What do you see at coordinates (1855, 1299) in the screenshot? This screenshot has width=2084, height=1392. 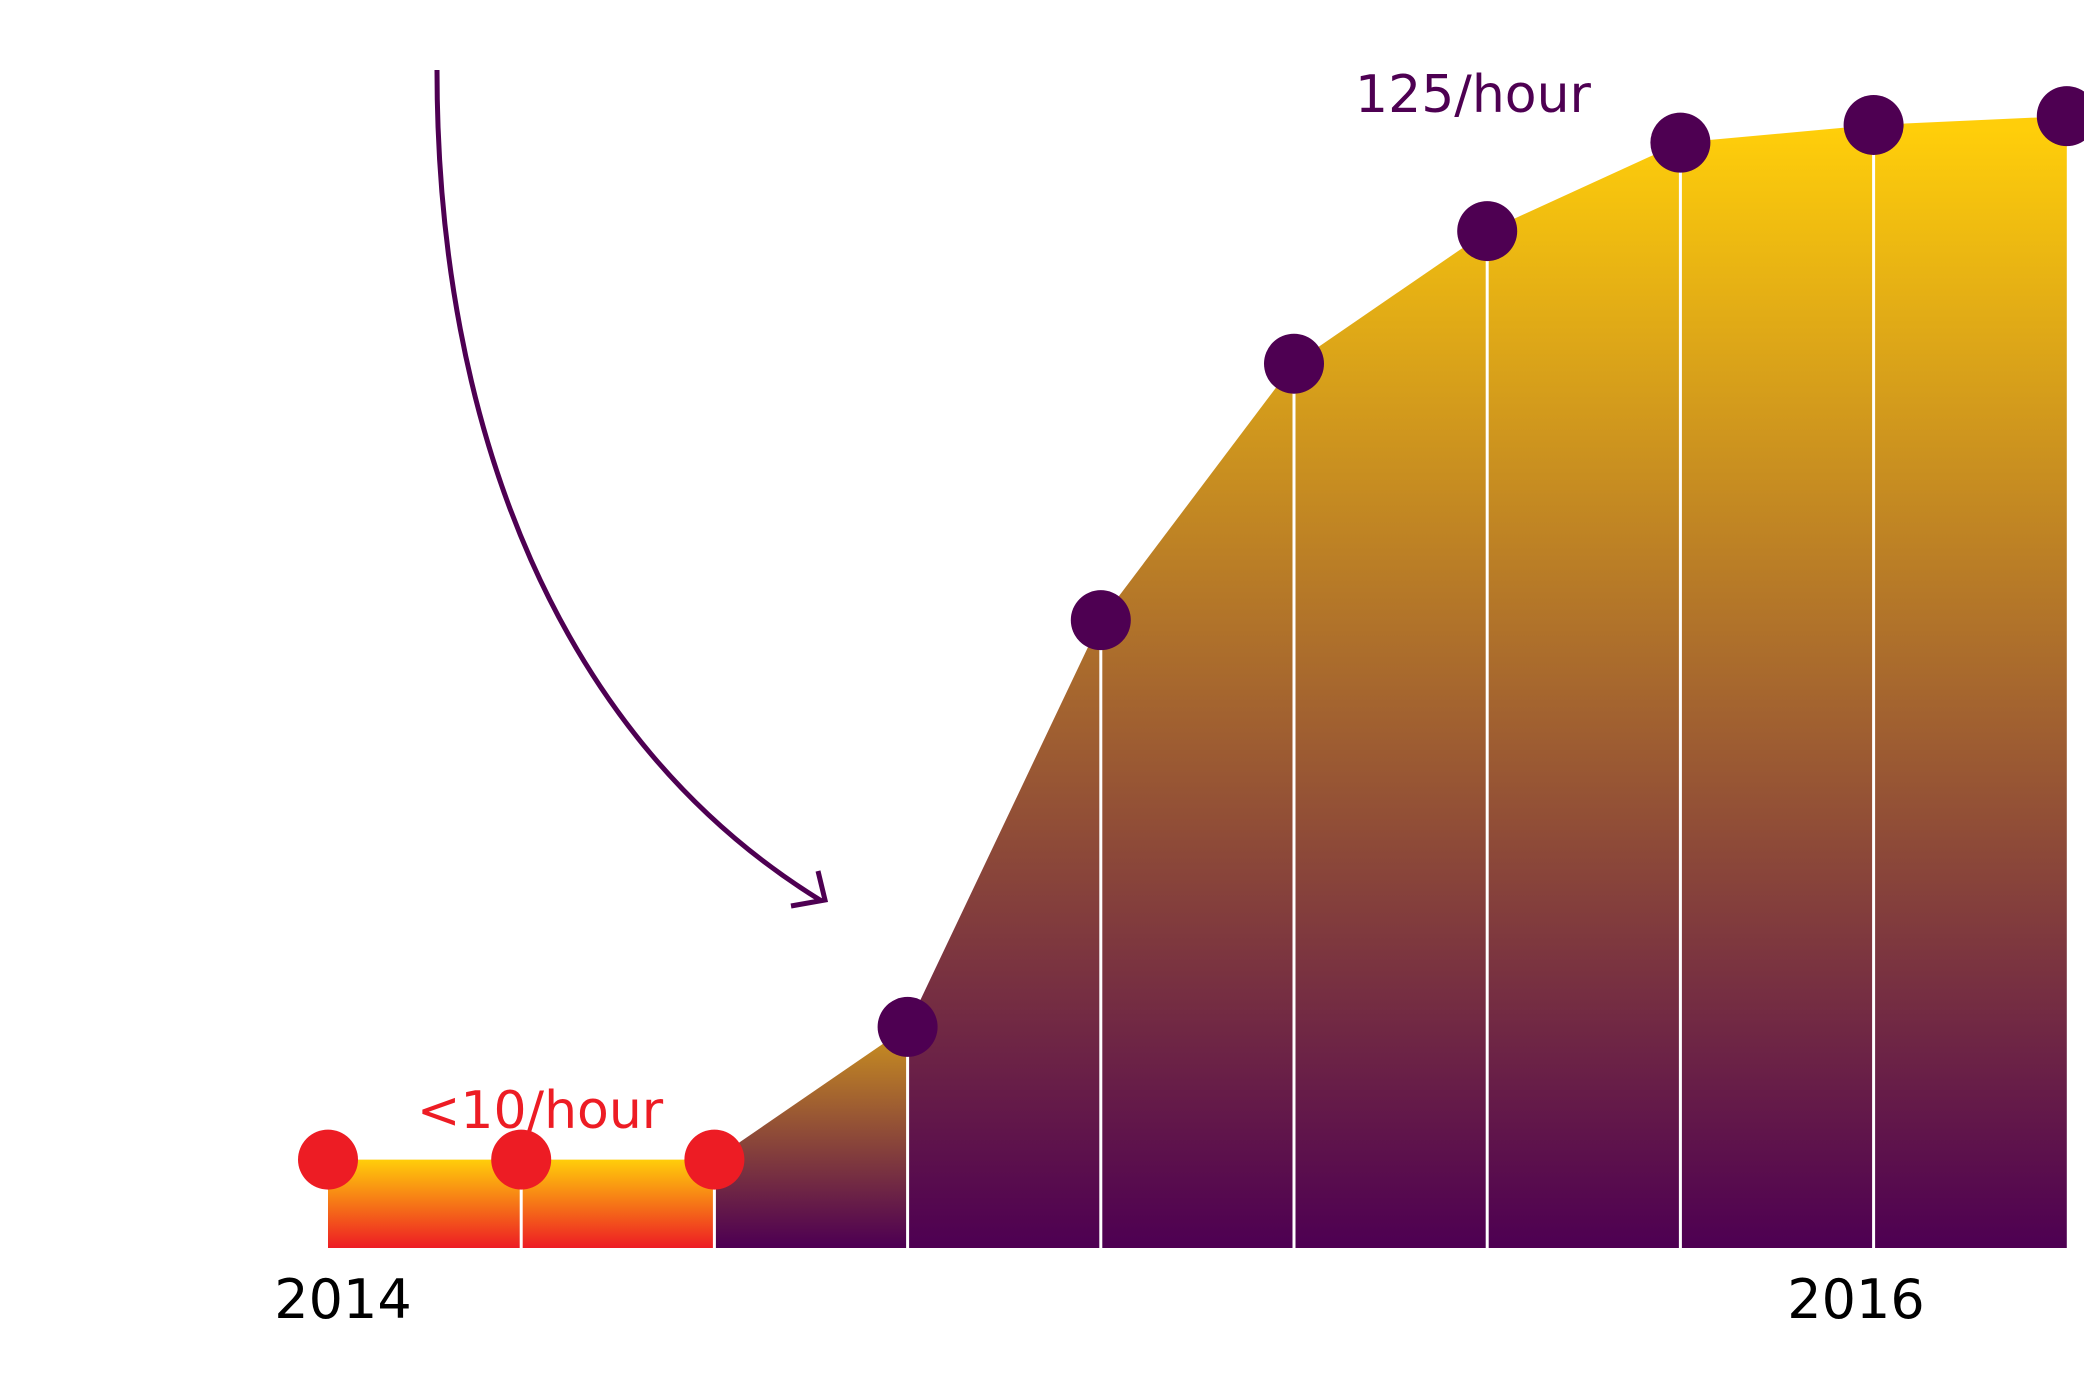 I see `x-tick-label-end: 2016` at bounding box center [1855, 1299].